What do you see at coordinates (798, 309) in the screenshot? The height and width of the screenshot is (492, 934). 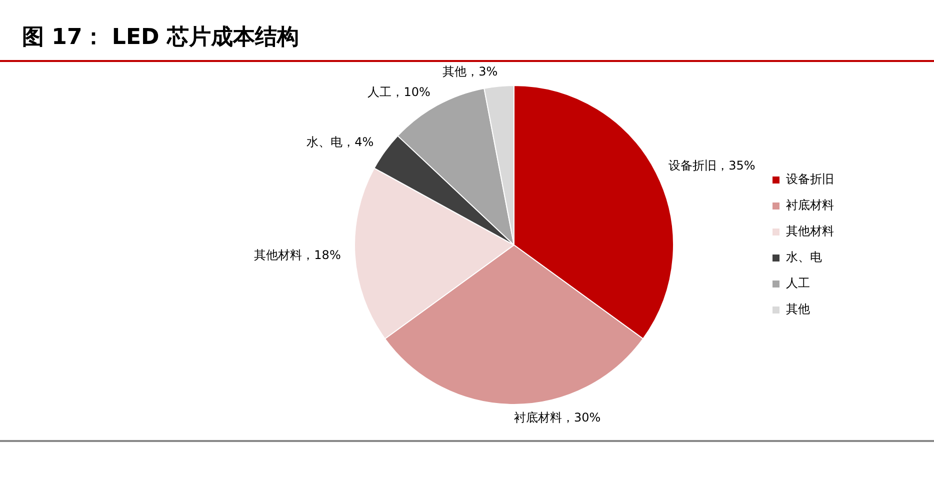 I see `legend-label: 其他` at bounding box center [798, 309].